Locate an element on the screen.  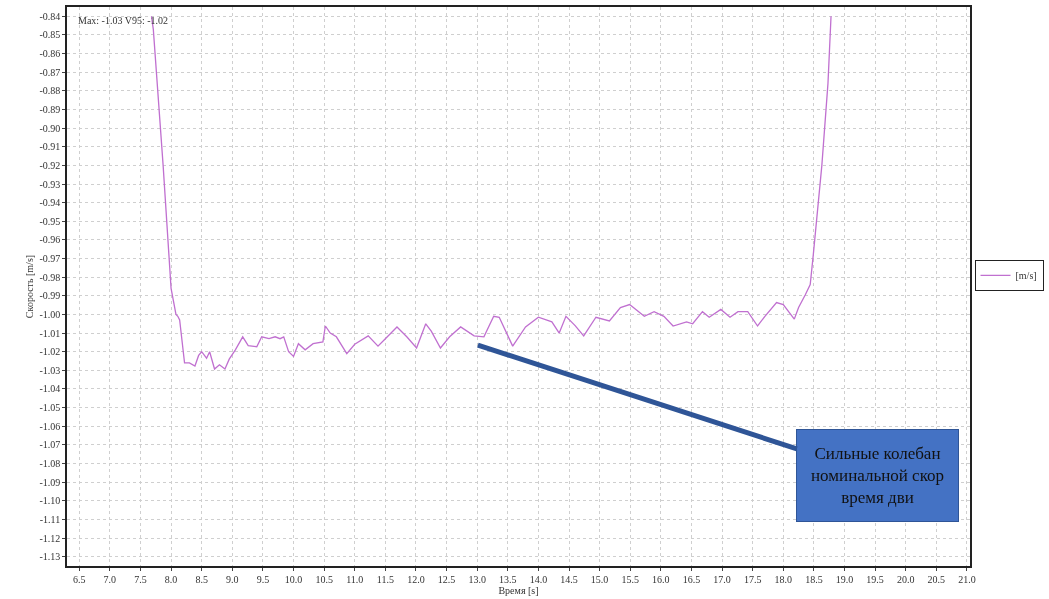
x-tick-label: 12.5 is located at coordinates (446, 579).